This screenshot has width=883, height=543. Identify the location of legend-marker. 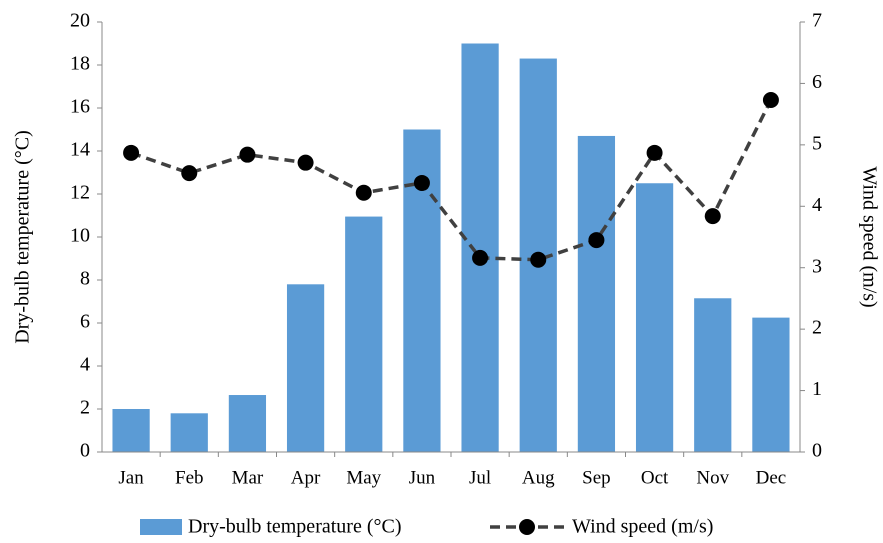
(527, 527).